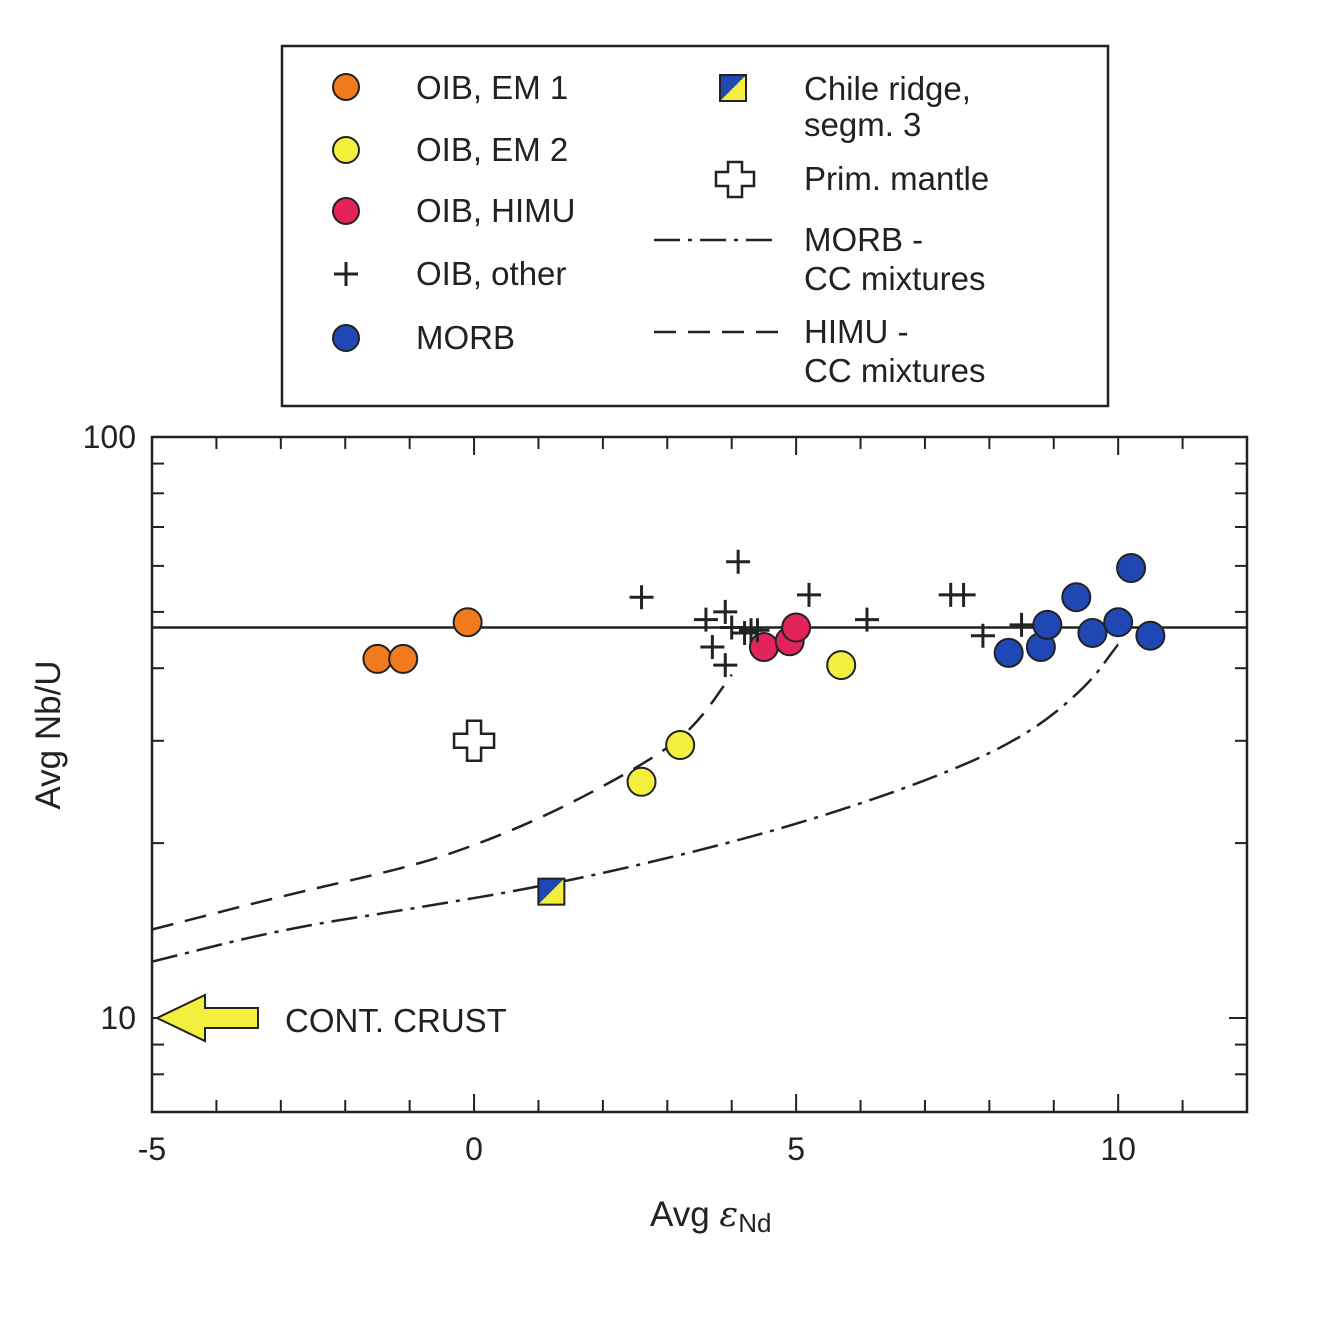 The width and height of the screenshot is (1326, 1326). Describe the element at coordinates (728, 1215) in the screenshot. I see `x-axis-label-symbol: ε` at that location.